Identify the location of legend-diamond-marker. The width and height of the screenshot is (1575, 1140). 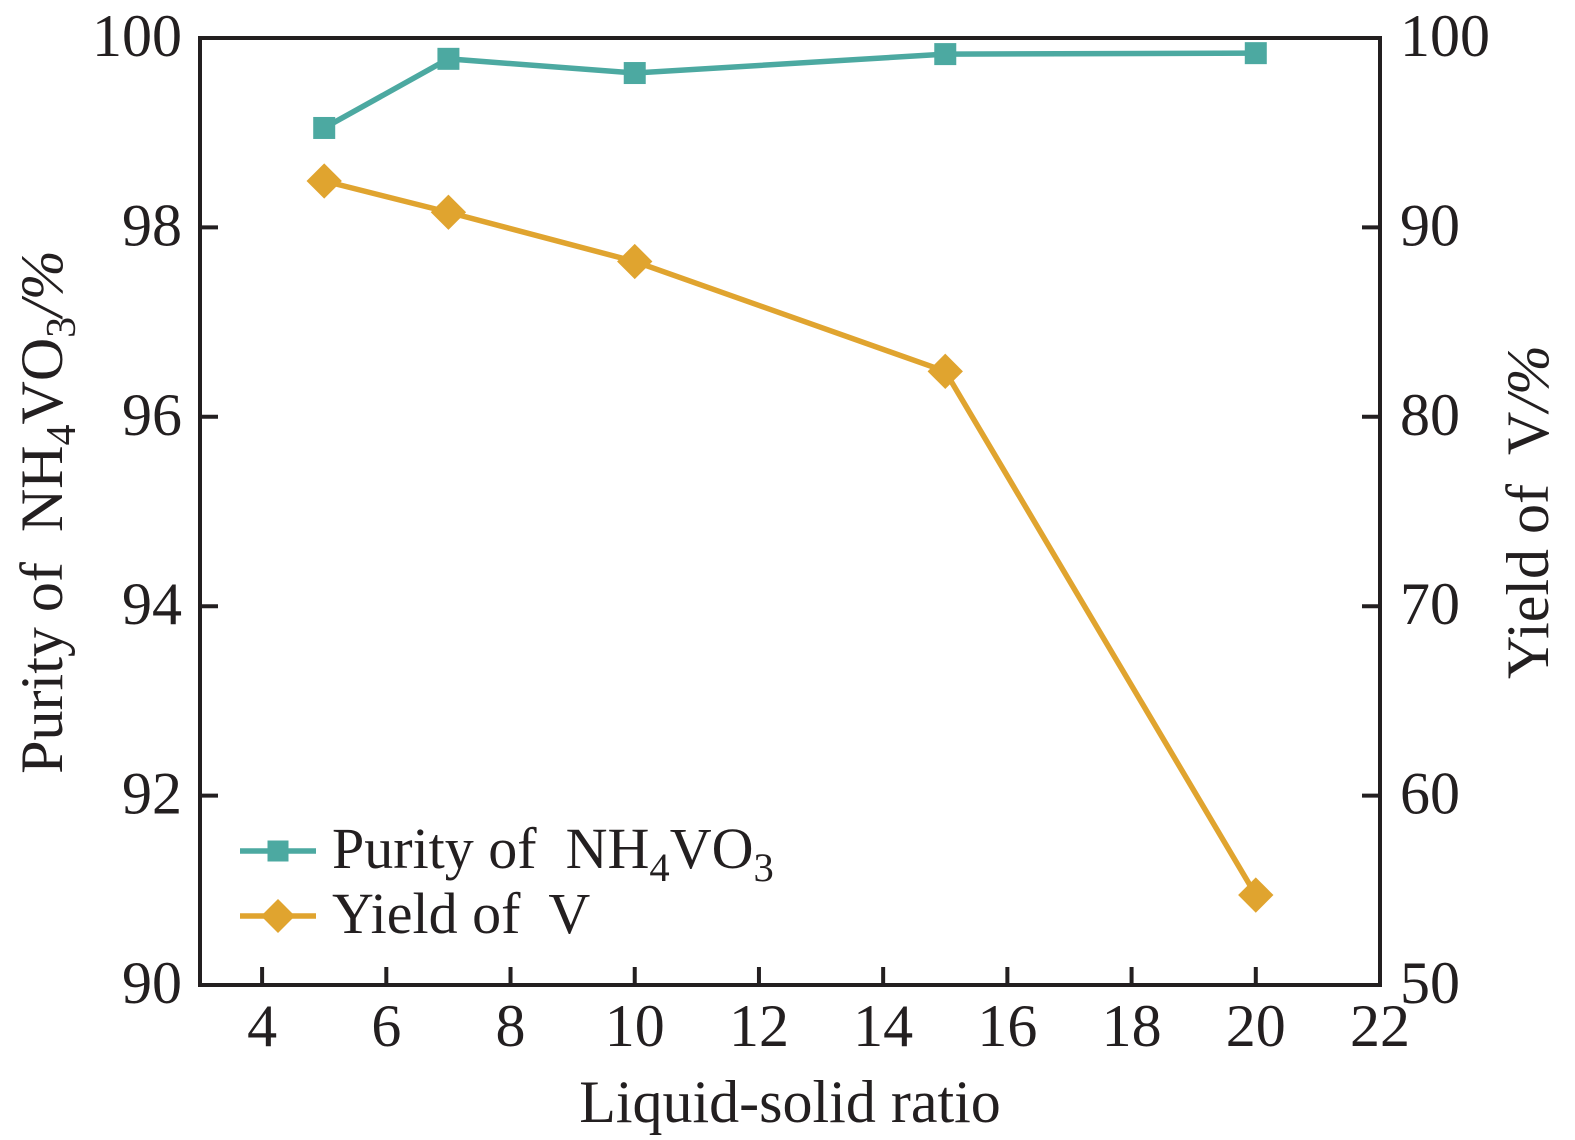
(278, 916).